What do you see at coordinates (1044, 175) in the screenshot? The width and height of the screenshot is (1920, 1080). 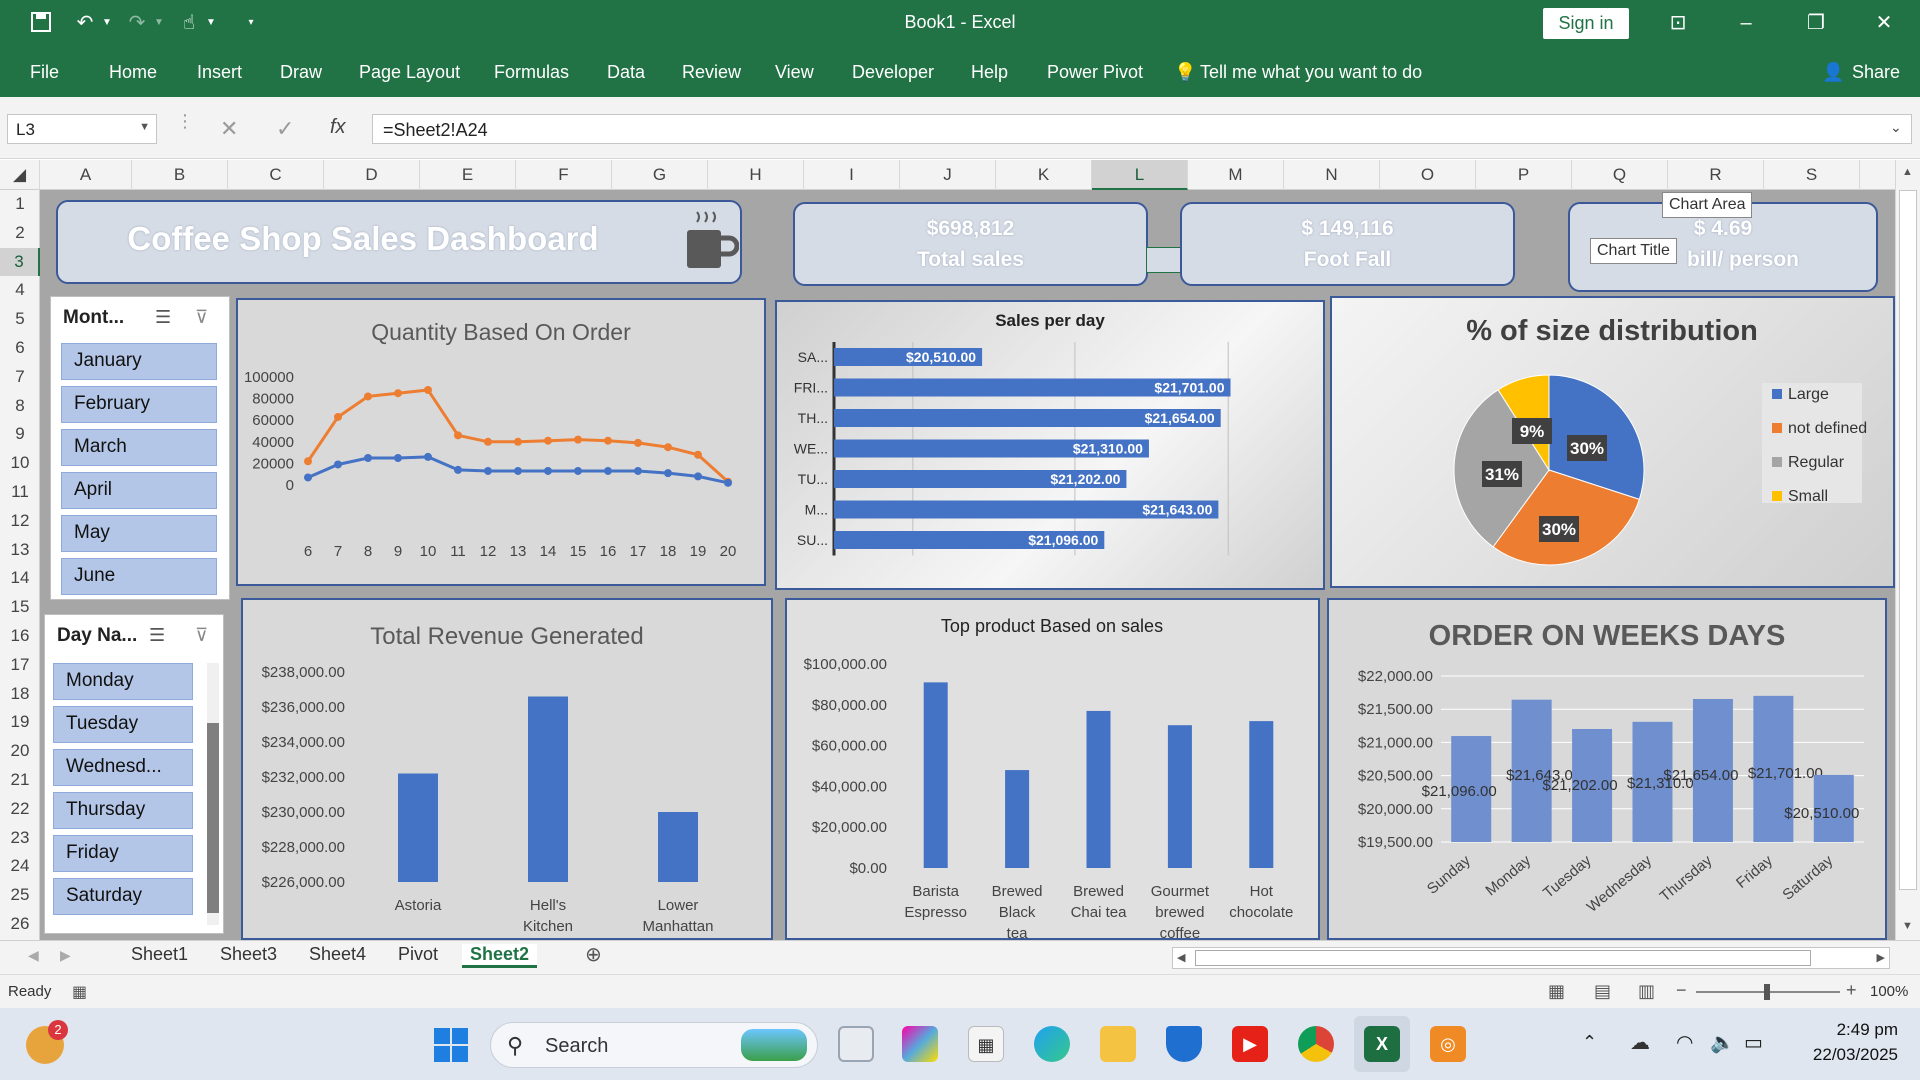 I see `column-header: K` at bounding box center [1044, 175].